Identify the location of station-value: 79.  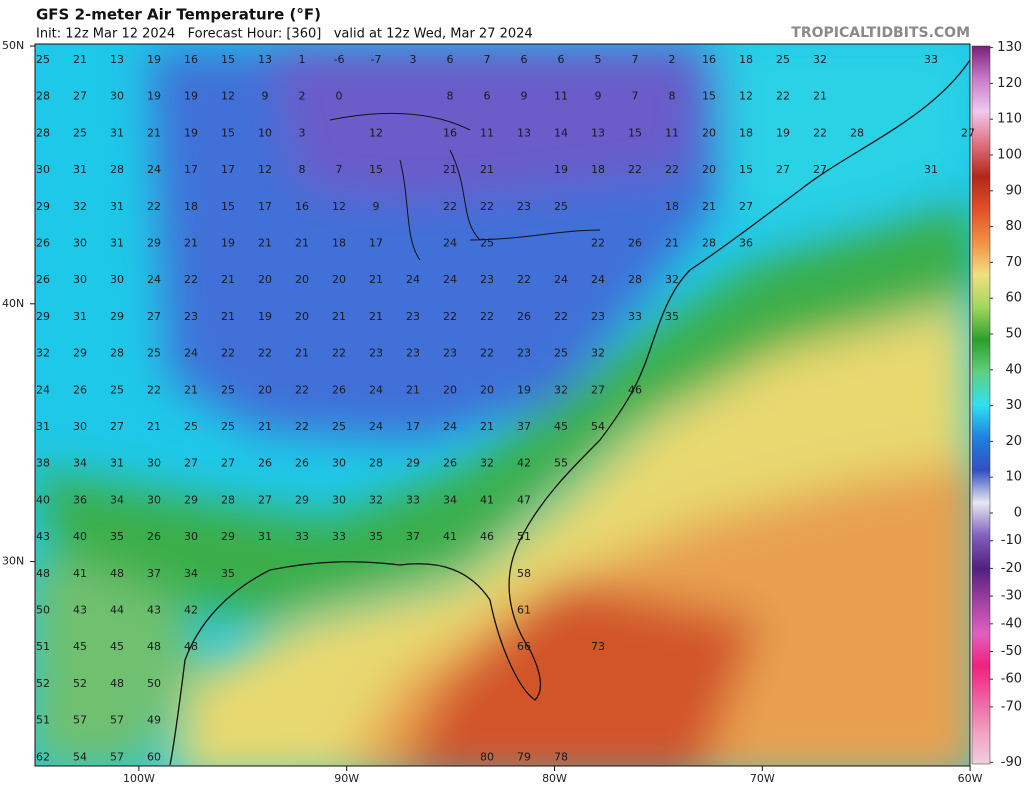
(524, 756).